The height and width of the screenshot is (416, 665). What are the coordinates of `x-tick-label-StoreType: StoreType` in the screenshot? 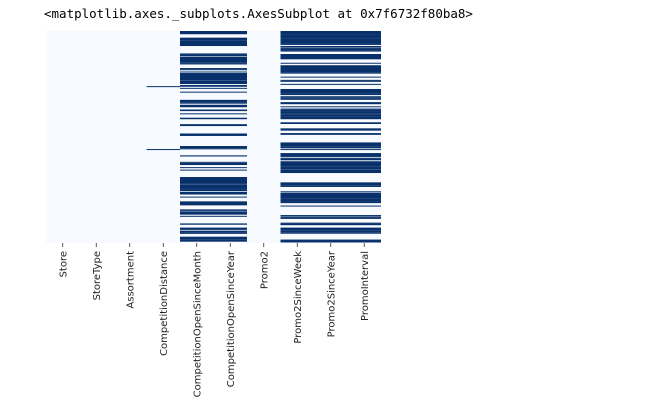 It's located at (97, 275).